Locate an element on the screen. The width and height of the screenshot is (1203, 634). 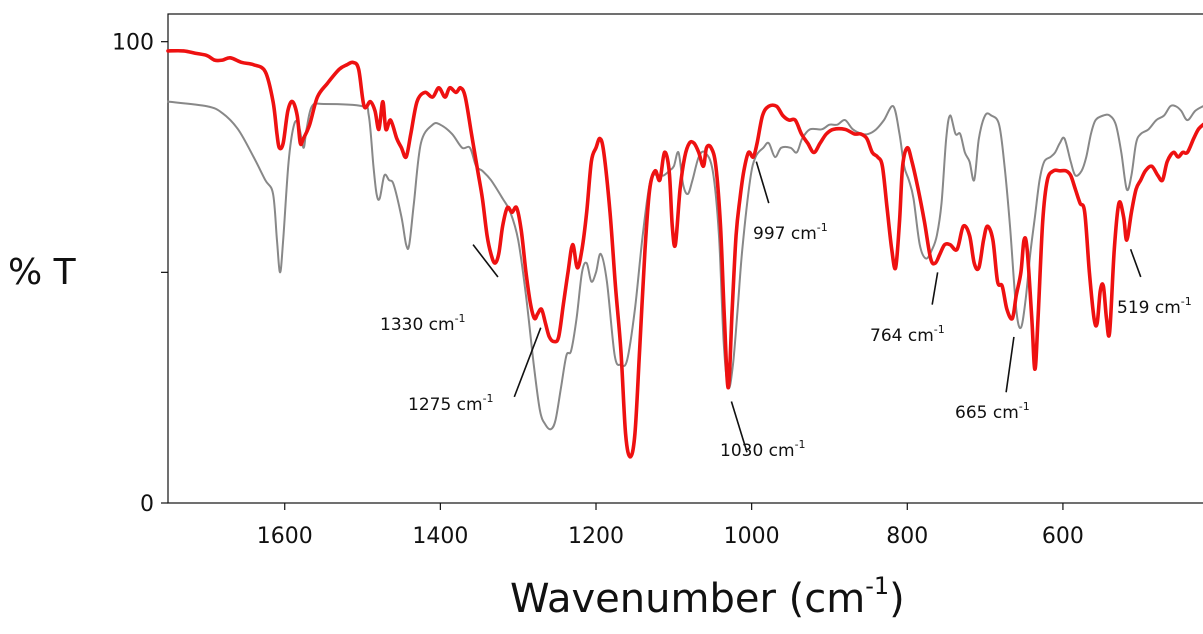
x-tick-label: 1600 is located at coordinates (285, 536).